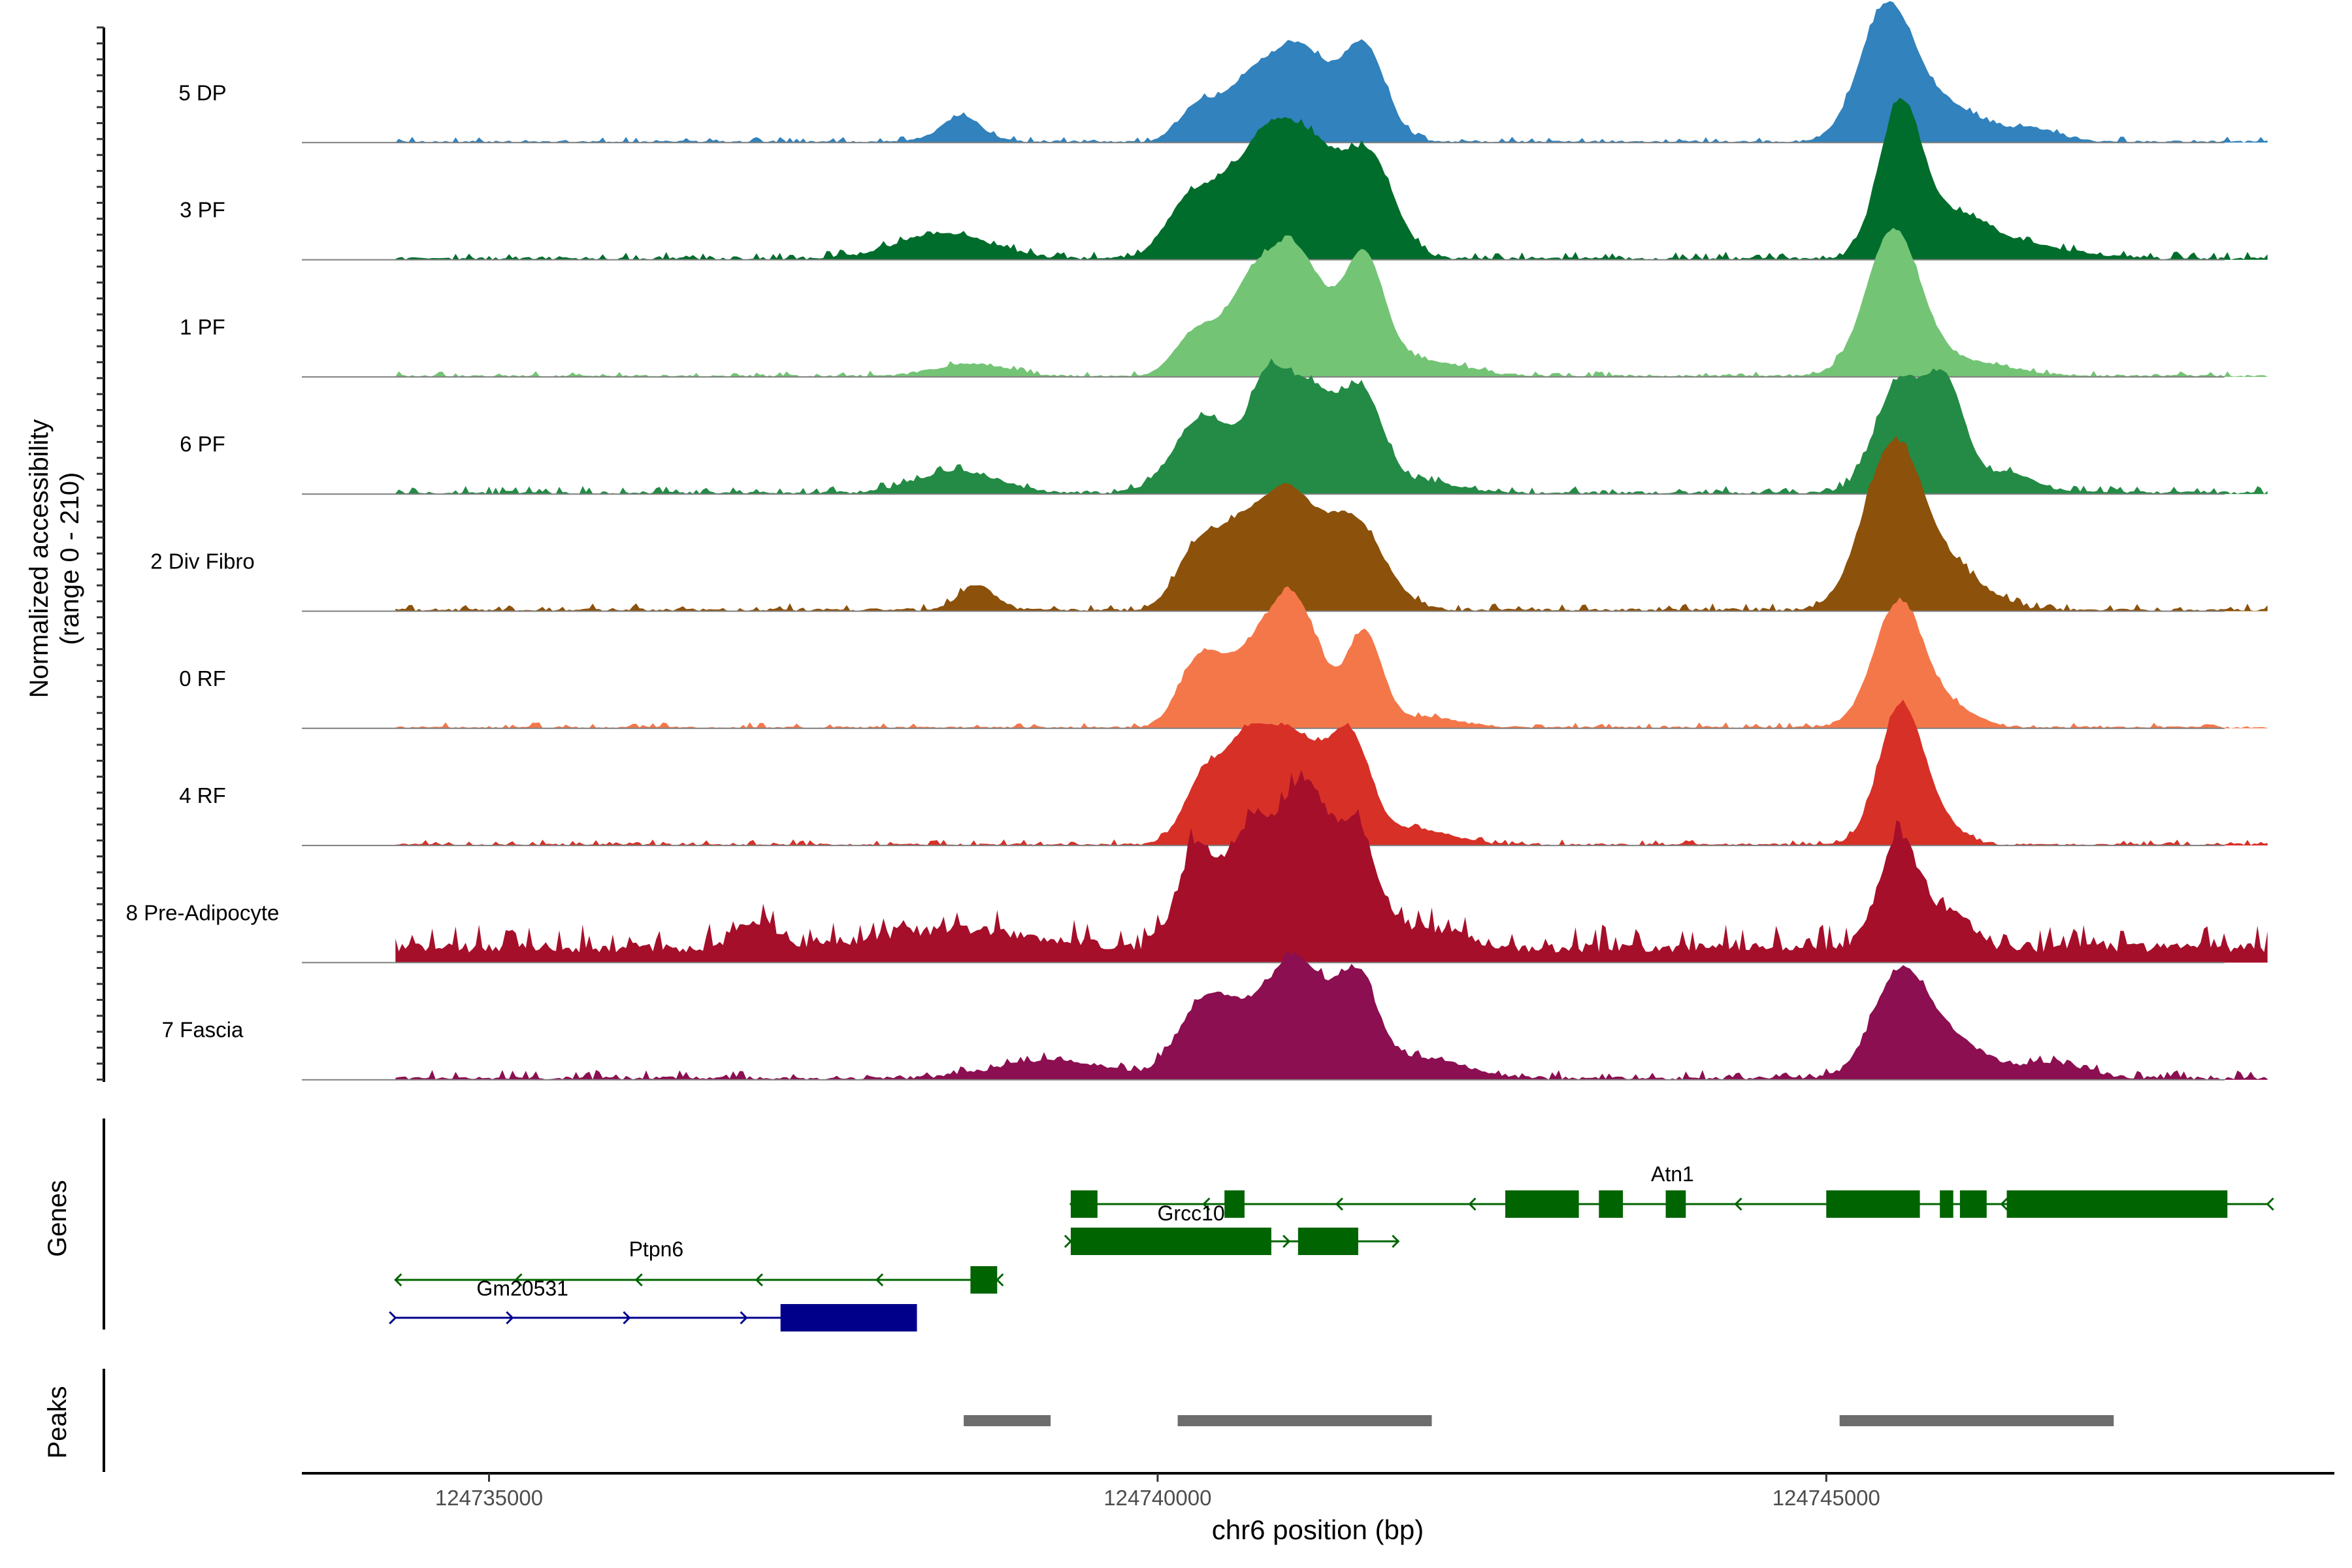  Describe the element at coordinates (202, 795) in the screenshot. I see `track-label: 4 RF` at that location.